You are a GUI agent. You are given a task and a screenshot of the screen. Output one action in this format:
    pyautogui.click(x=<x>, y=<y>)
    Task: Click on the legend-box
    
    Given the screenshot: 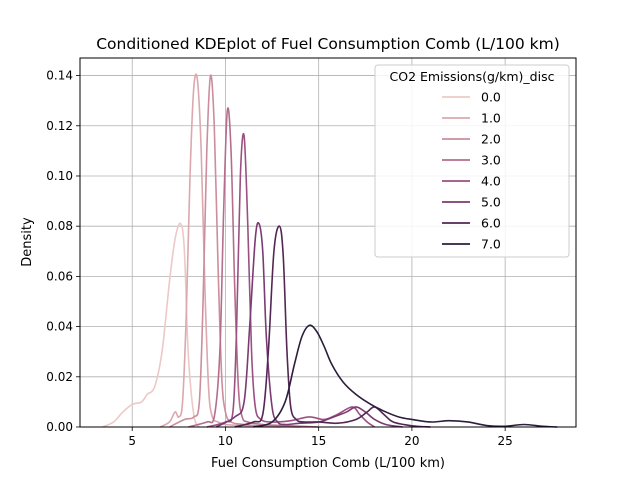 What is the action you would take?
    pyautogui.click(x=472, y=161)
    